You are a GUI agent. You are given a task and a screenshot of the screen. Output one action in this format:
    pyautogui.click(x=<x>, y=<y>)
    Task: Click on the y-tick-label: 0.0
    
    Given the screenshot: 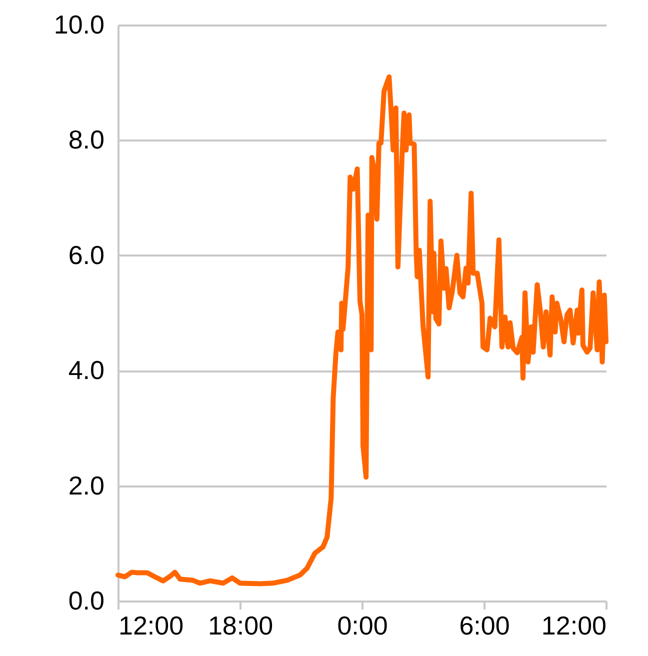 What is the action you would take?
    pyautogui.click(x=86, y=601)
    